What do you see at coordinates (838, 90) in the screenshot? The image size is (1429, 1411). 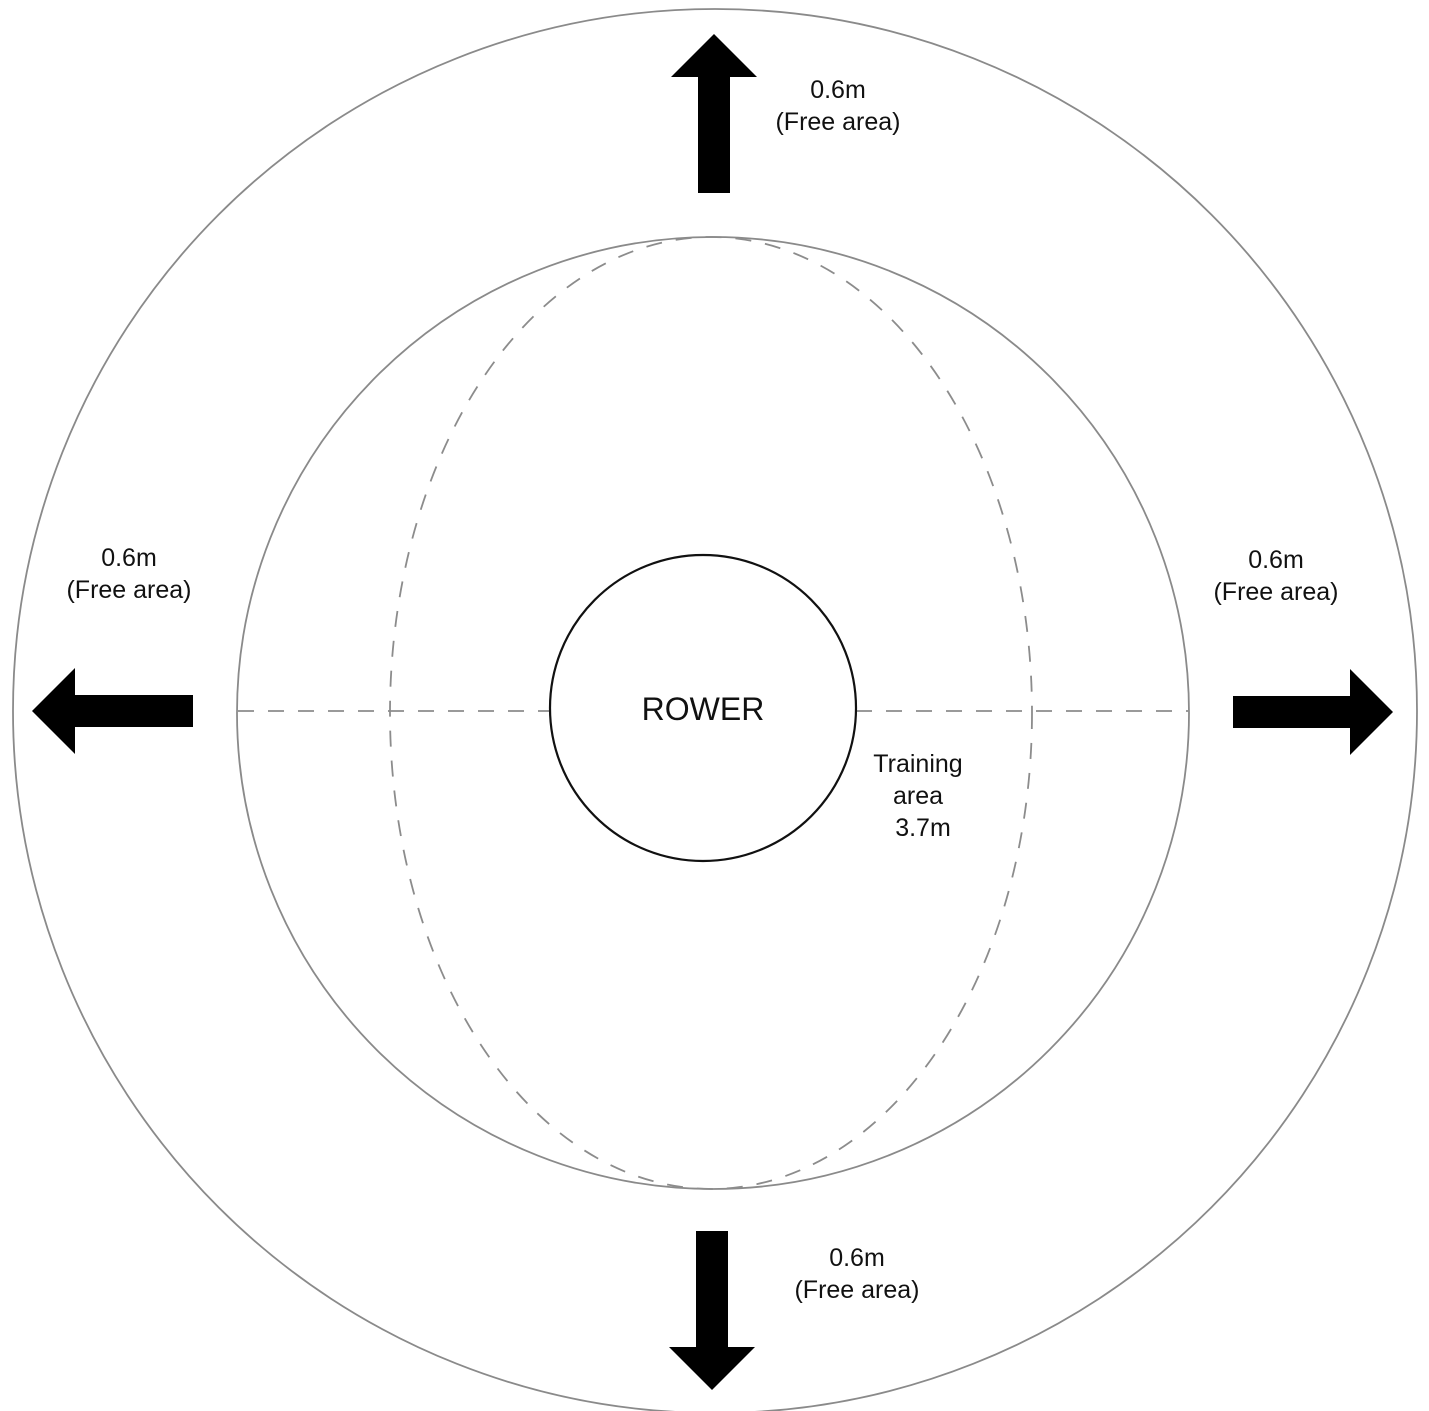 I see `free-area-top-distance: 0.6m` at bounding box center [838, 90].